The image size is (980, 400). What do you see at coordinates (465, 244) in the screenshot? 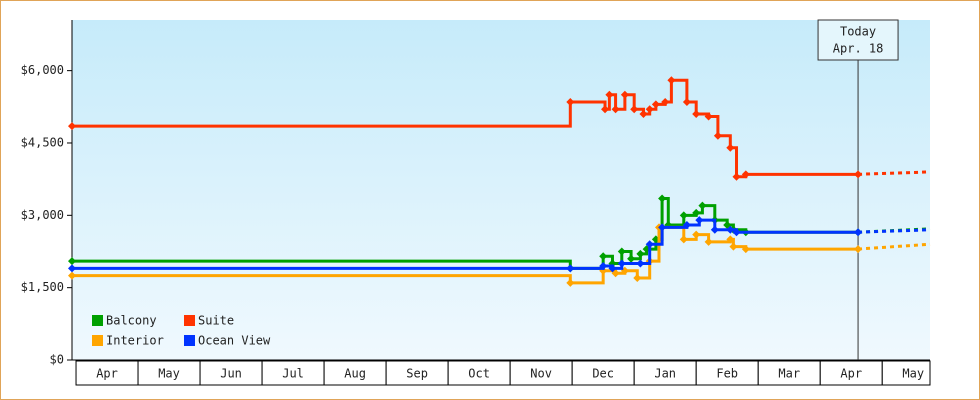
I see `series-line` at bounding box center [465, 244].